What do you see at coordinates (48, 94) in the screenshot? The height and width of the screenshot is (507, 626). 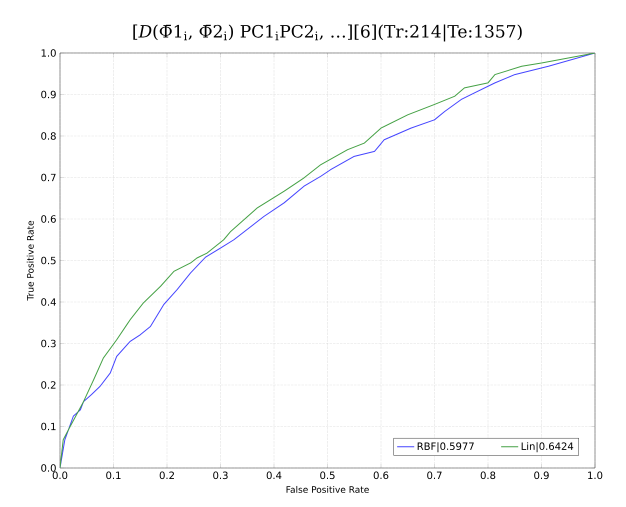 I see `y-tick-label: 0.9` at bounding box center [48, 94].